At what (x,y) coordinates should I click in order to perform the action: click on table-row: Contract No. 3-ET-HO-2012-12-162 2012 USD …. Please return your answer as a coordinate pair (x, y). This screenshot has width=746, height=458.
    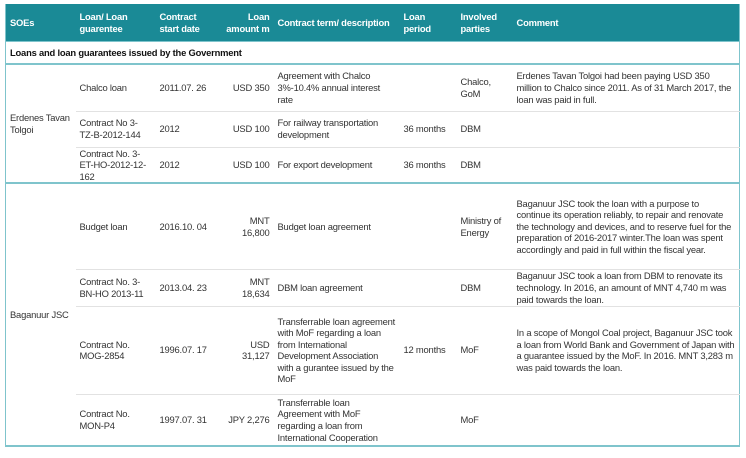
    Looking at the image, I should click on (373, 165).